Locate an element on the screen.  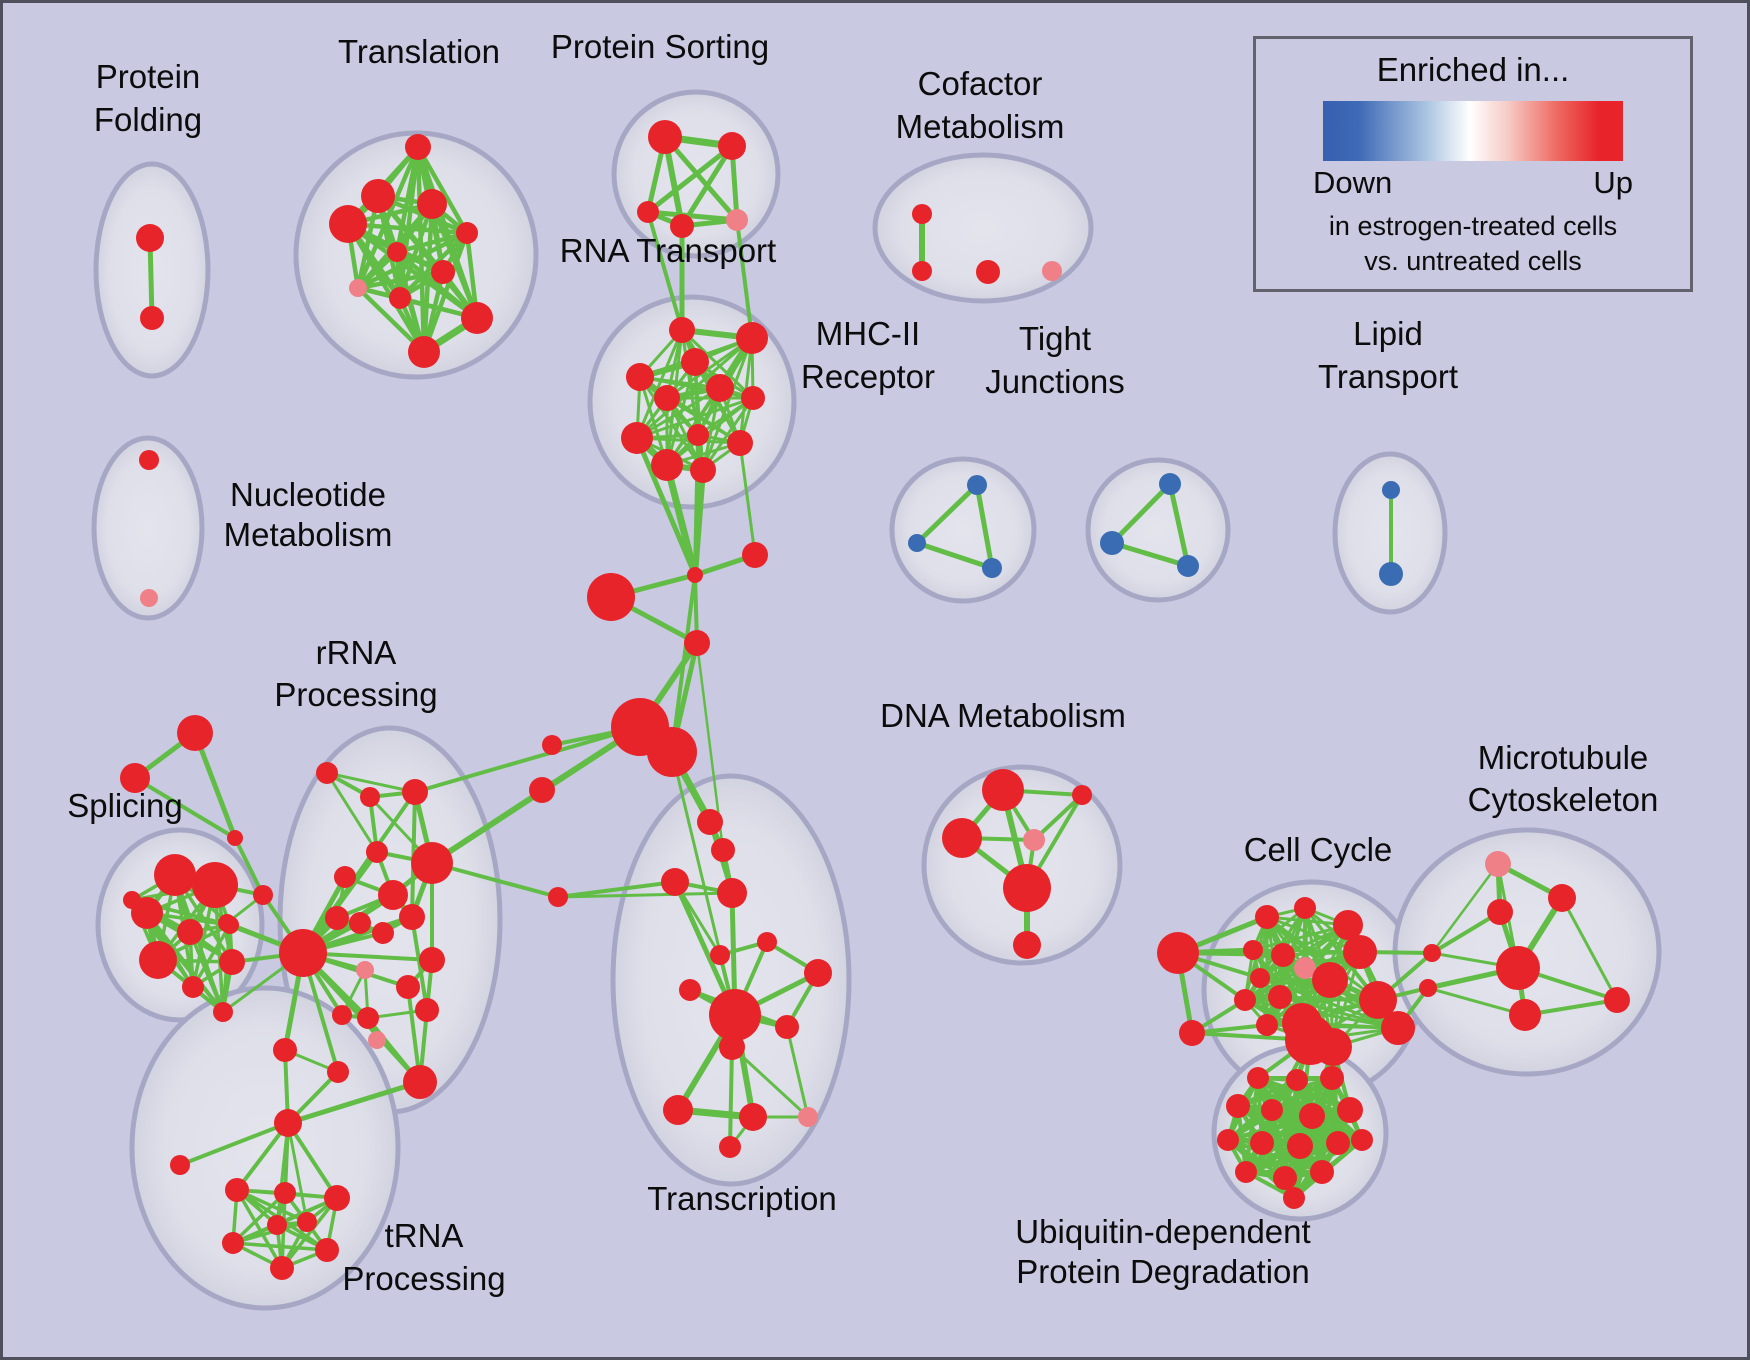
cluster-ellipse-tight is located at coordinates (1158, 530).